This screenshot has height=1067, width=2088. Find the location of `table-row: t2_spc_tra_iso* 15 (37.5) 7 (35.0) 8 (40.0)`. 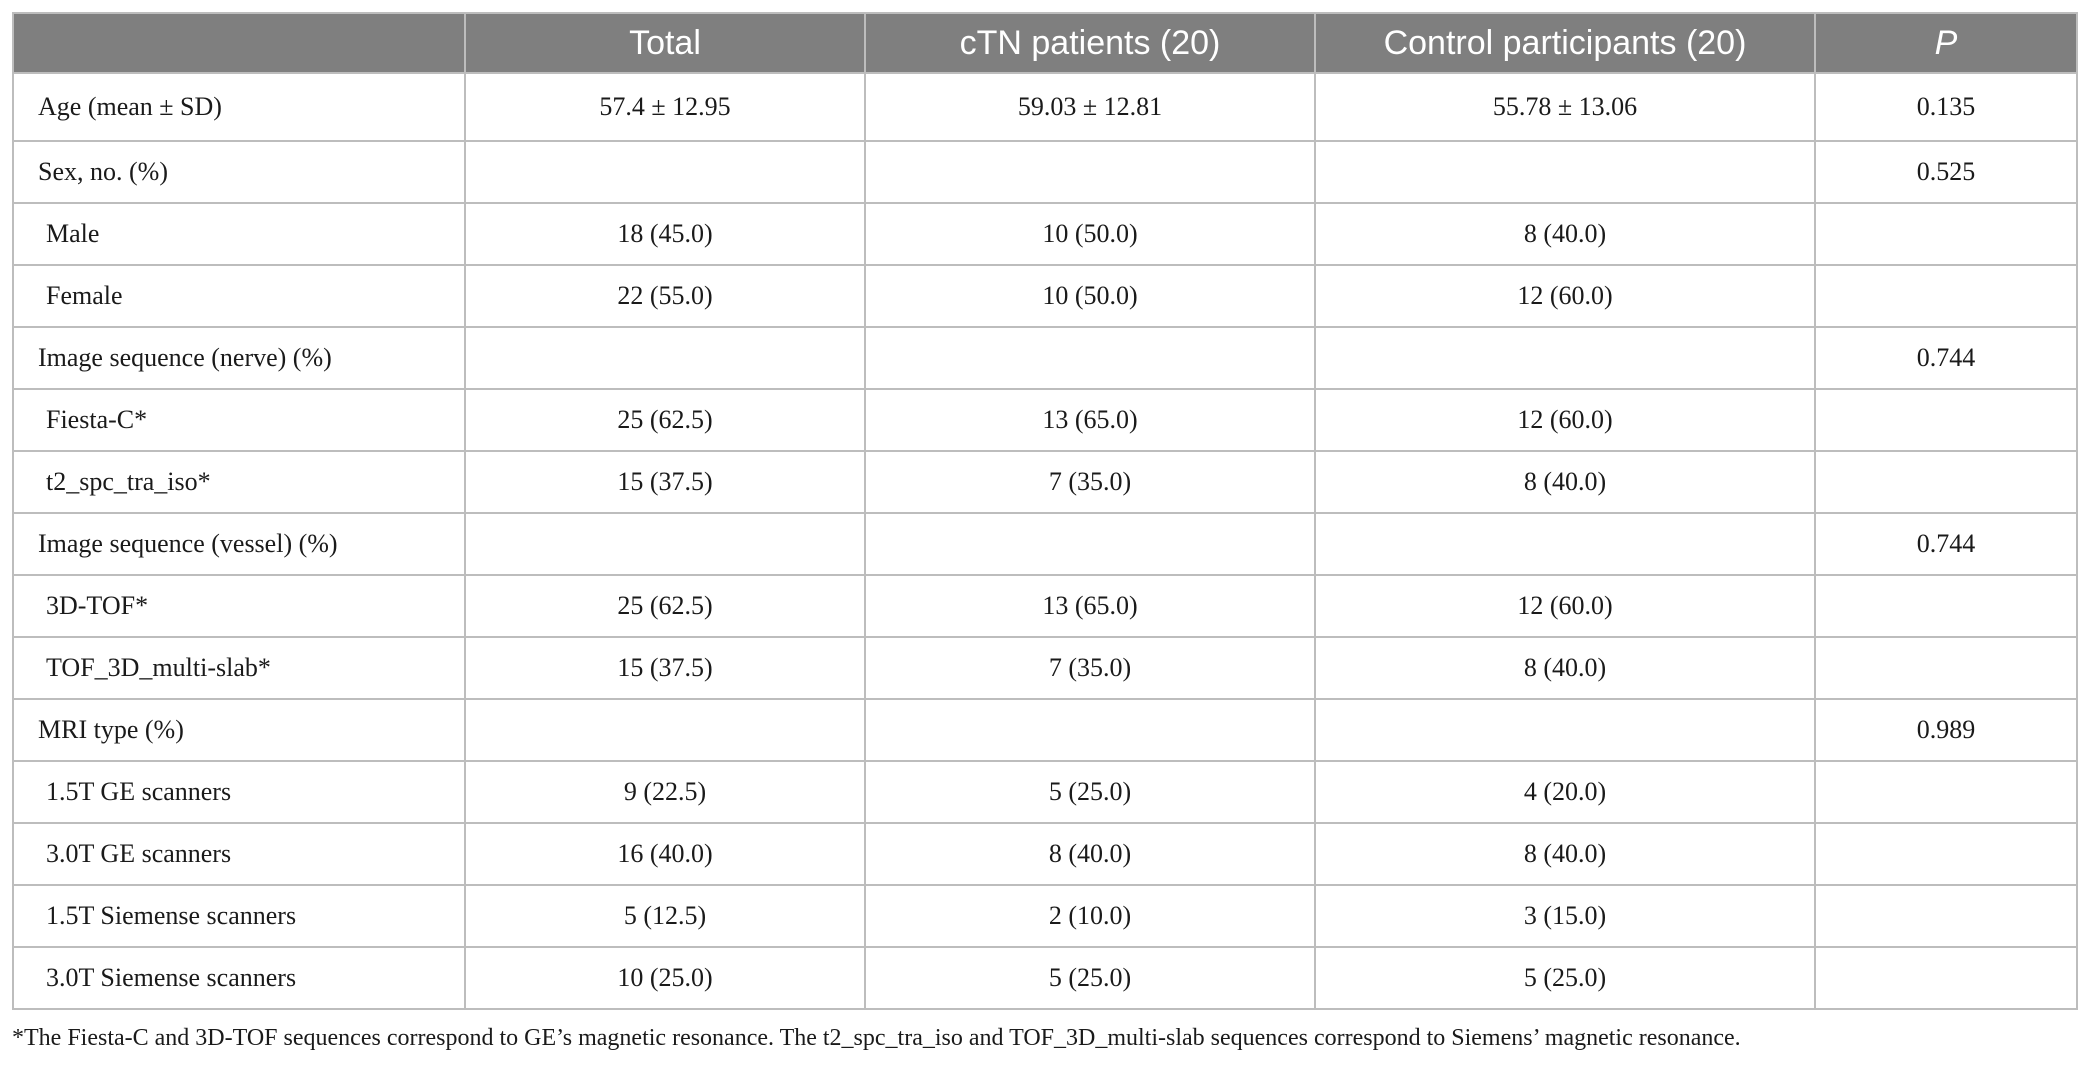

table-row: t2_spc_tra_iso* 15 (37.5) 7 (35.0) 8 (40.0) is located at coordinates (1045, 482).